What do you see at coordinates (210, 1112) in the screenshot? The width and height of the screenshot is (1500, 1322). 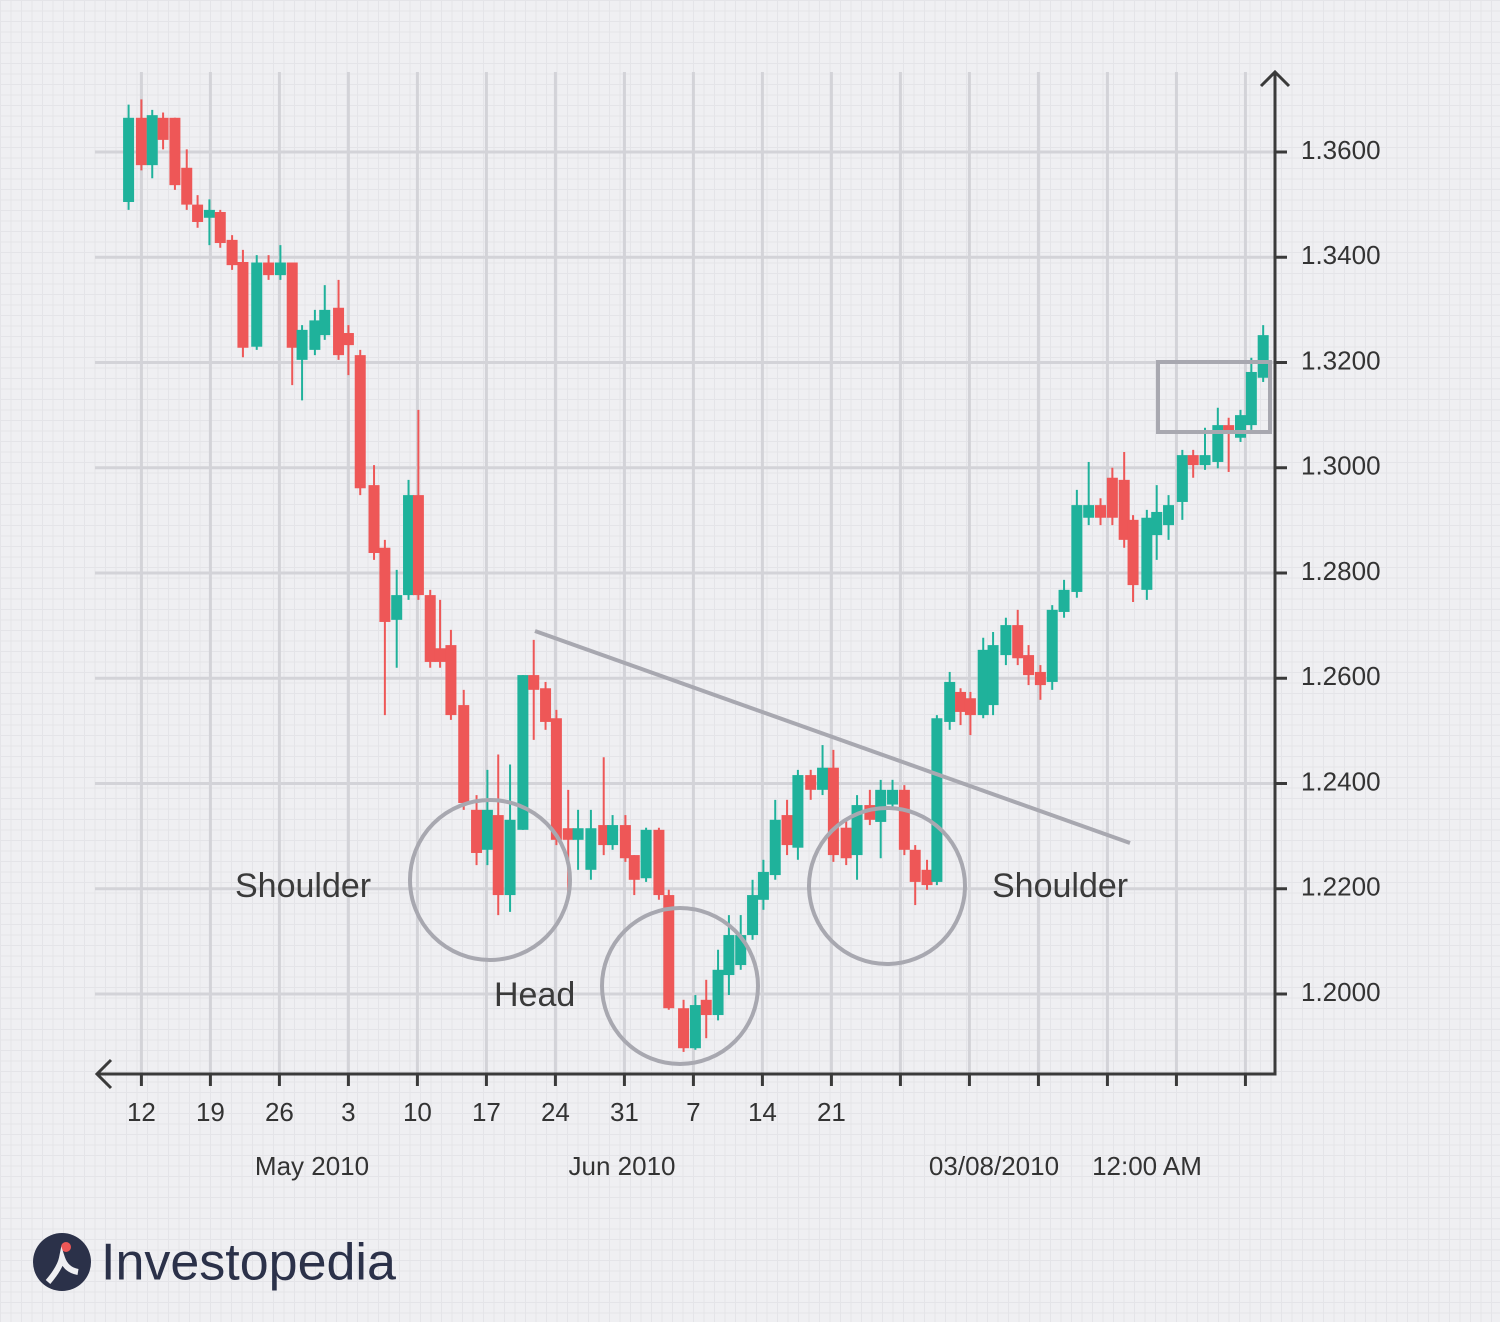 I see `x-tick-label: 19` at bounding box center [210, 1112].